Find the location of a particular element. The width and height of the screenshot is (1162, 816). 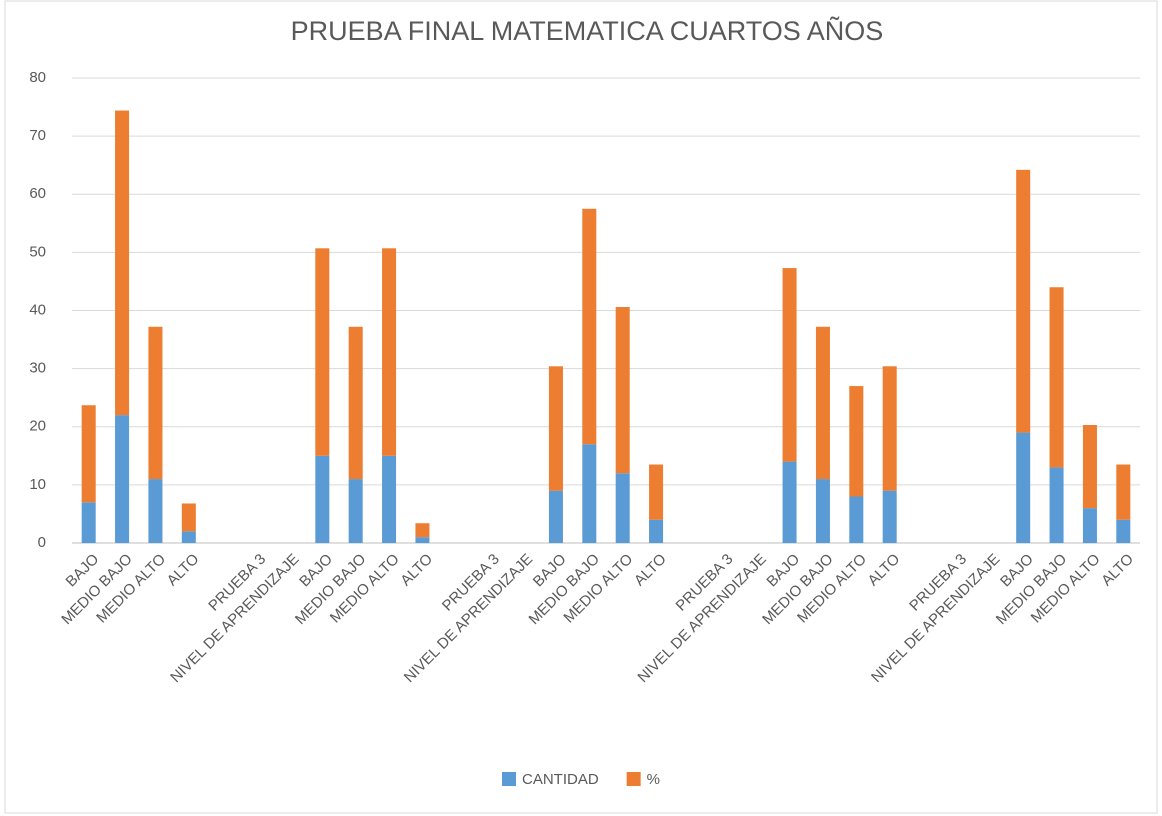

legend-label: CANTIDAD is located at coordinates (560, 779).